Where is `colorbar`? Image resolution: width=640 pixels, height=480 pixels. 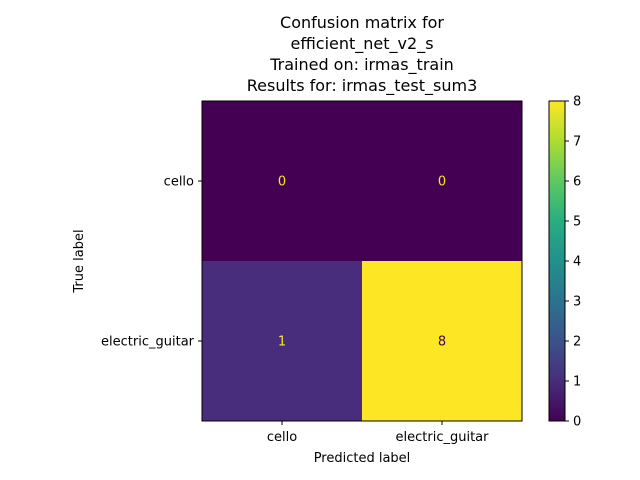 colorbar is located at coordinates (557, 261).